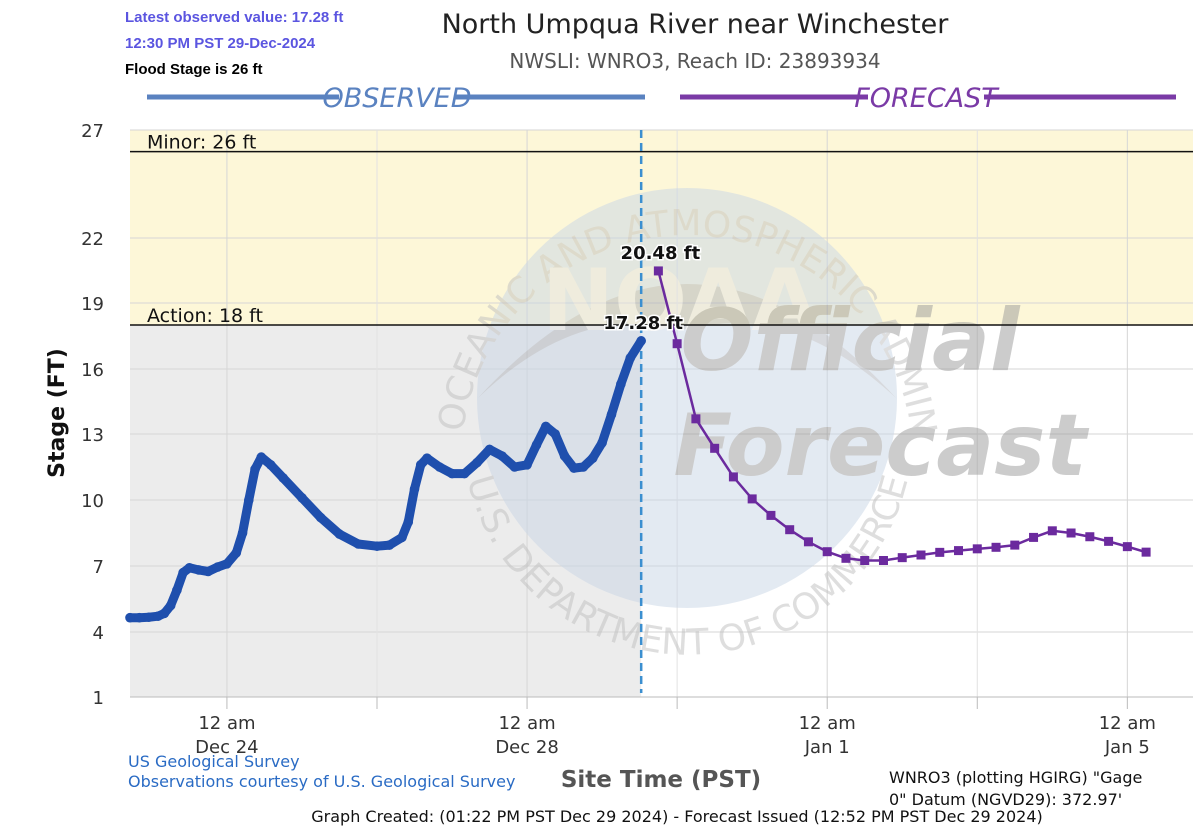 The height and width of the screenshot is (833, 1200). I want to click on watermark-noaa-logo-text: NOAA, so click(680, 301).